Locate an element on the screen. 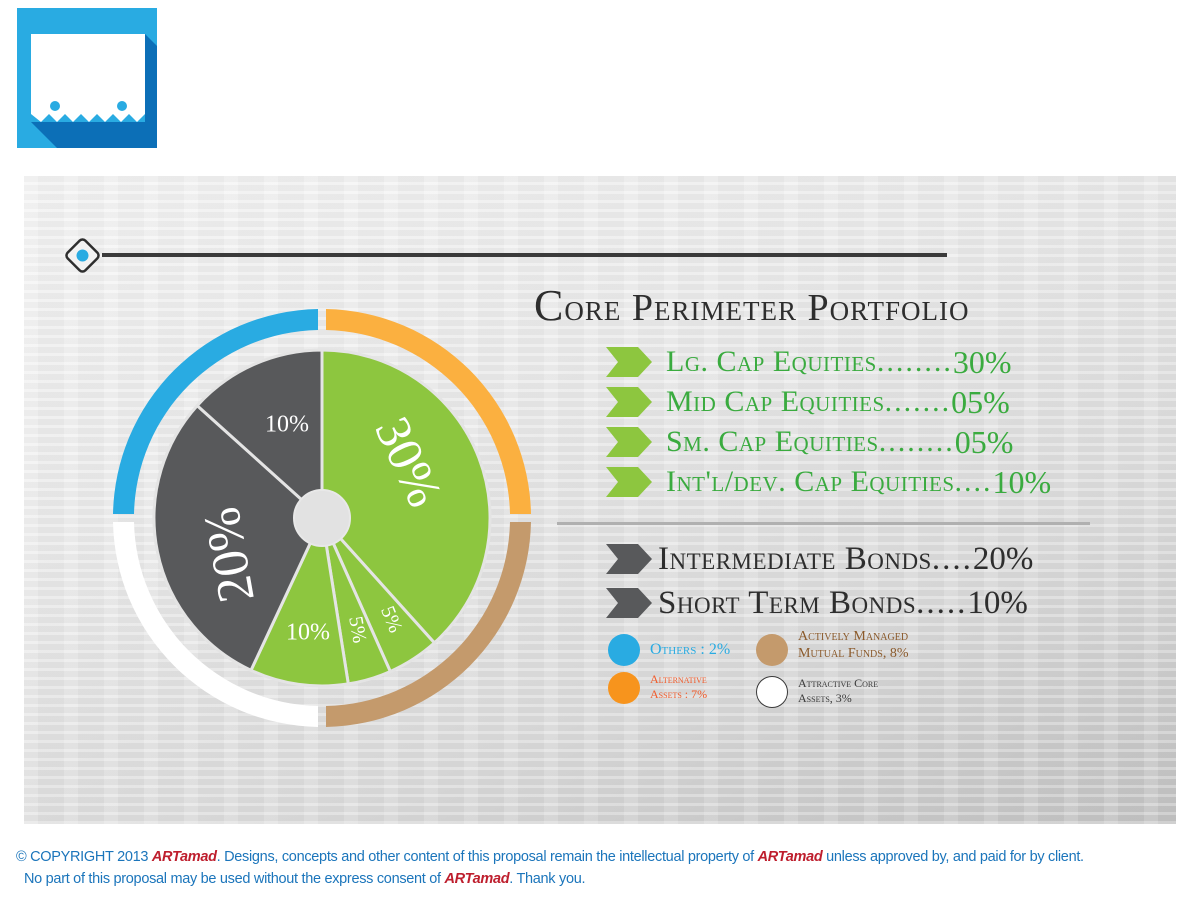  legend-item-others: Others : 2% is located at coordinates (669, 650).